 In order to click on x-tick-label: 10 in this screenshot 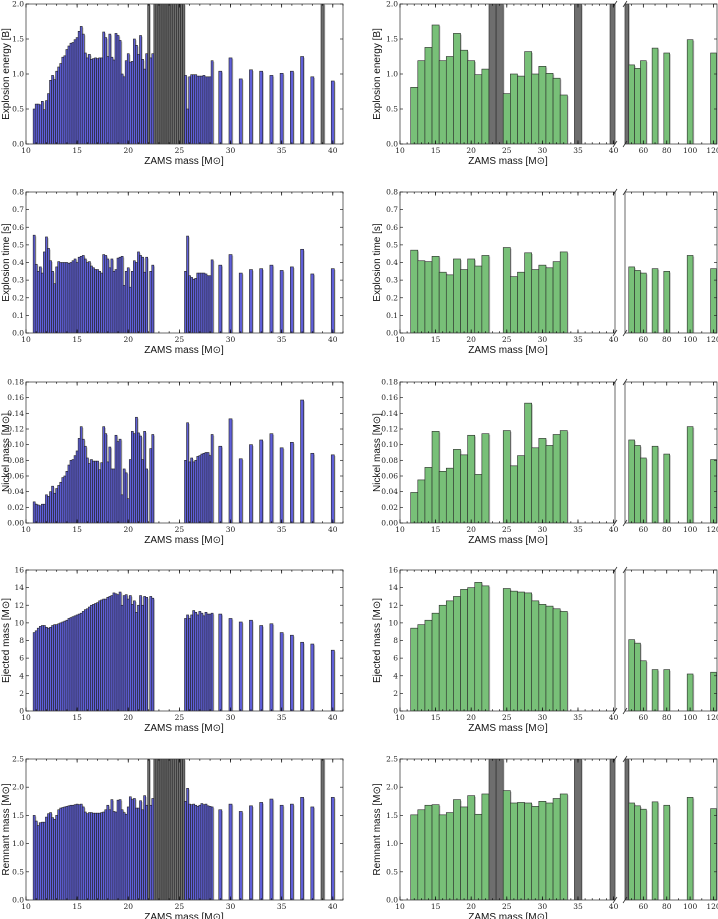, I will do `click(400, 339)`.